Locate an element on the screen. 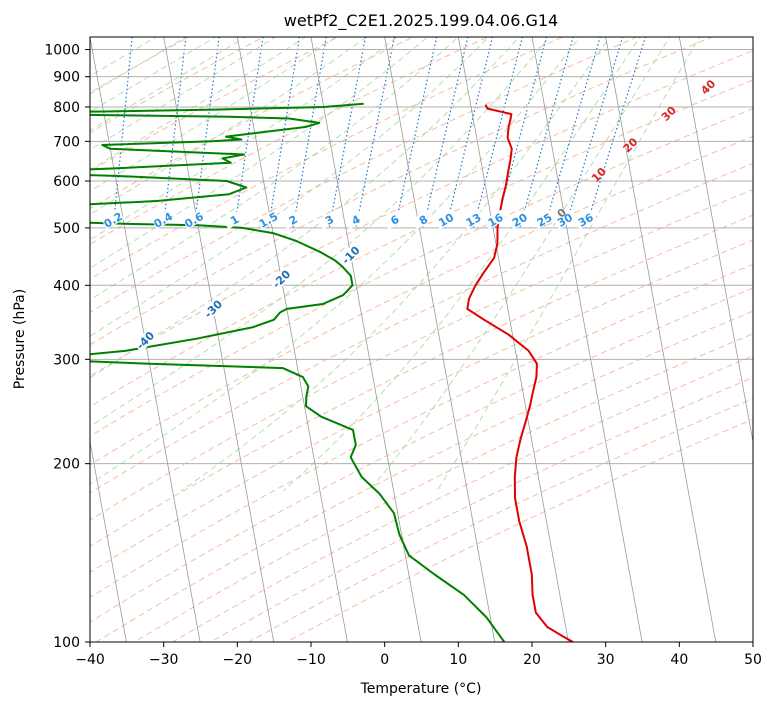  x-tick-label: 20 is located at coordinates (532, 660).